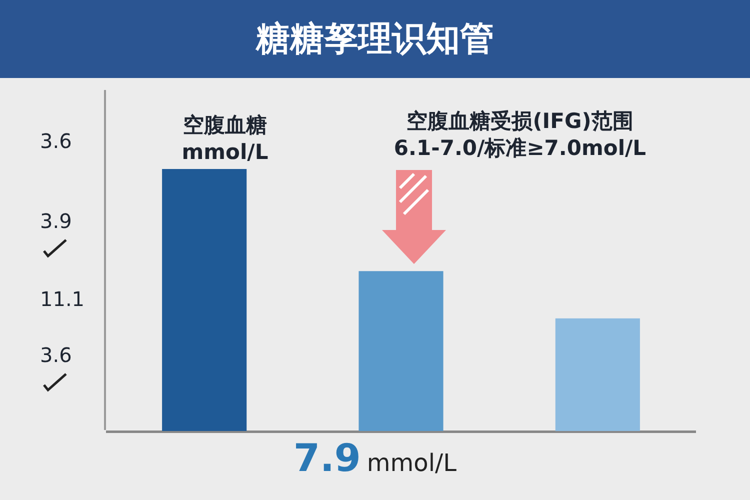 The image size is (750, 500). Describe the element at coordinates (56, 221) in the screenshot. I see `text: 3.9` at that location.